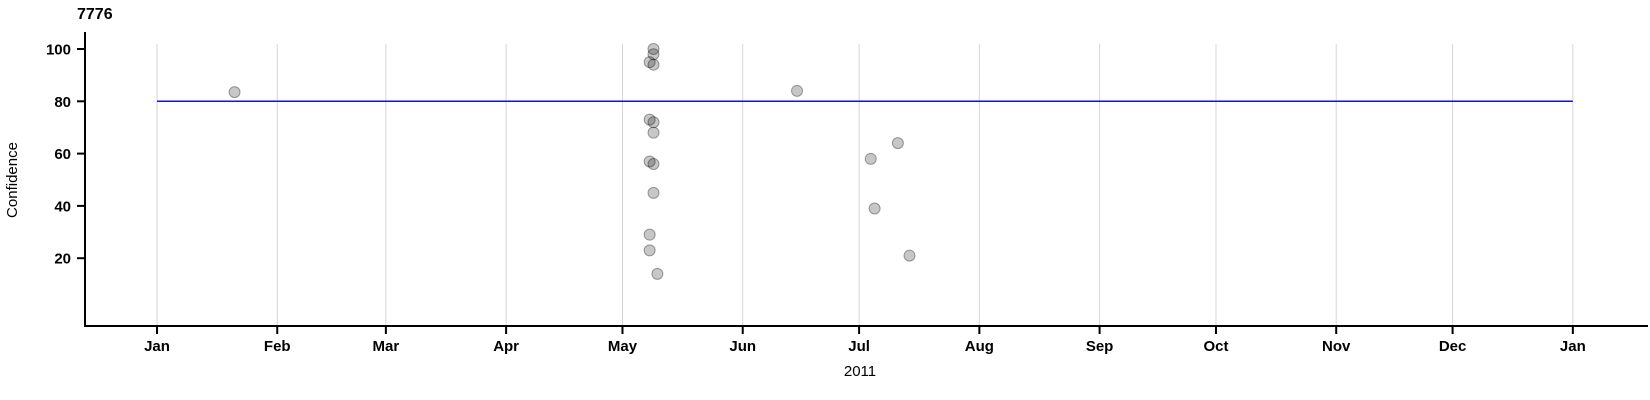 The image size is (1650, 400). What do you see at coordinates (62, 154) in the screenshot?
I see `y-tick-label: 60` at bounding box center [62, 154].